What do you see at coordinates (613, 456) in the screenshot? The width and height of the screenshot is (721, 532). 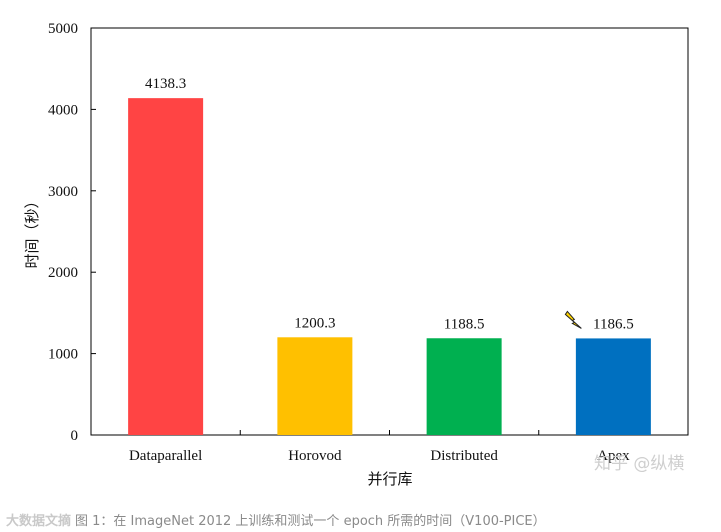 I see `x-tick-label: Apex` at bounding box center [613, 456].